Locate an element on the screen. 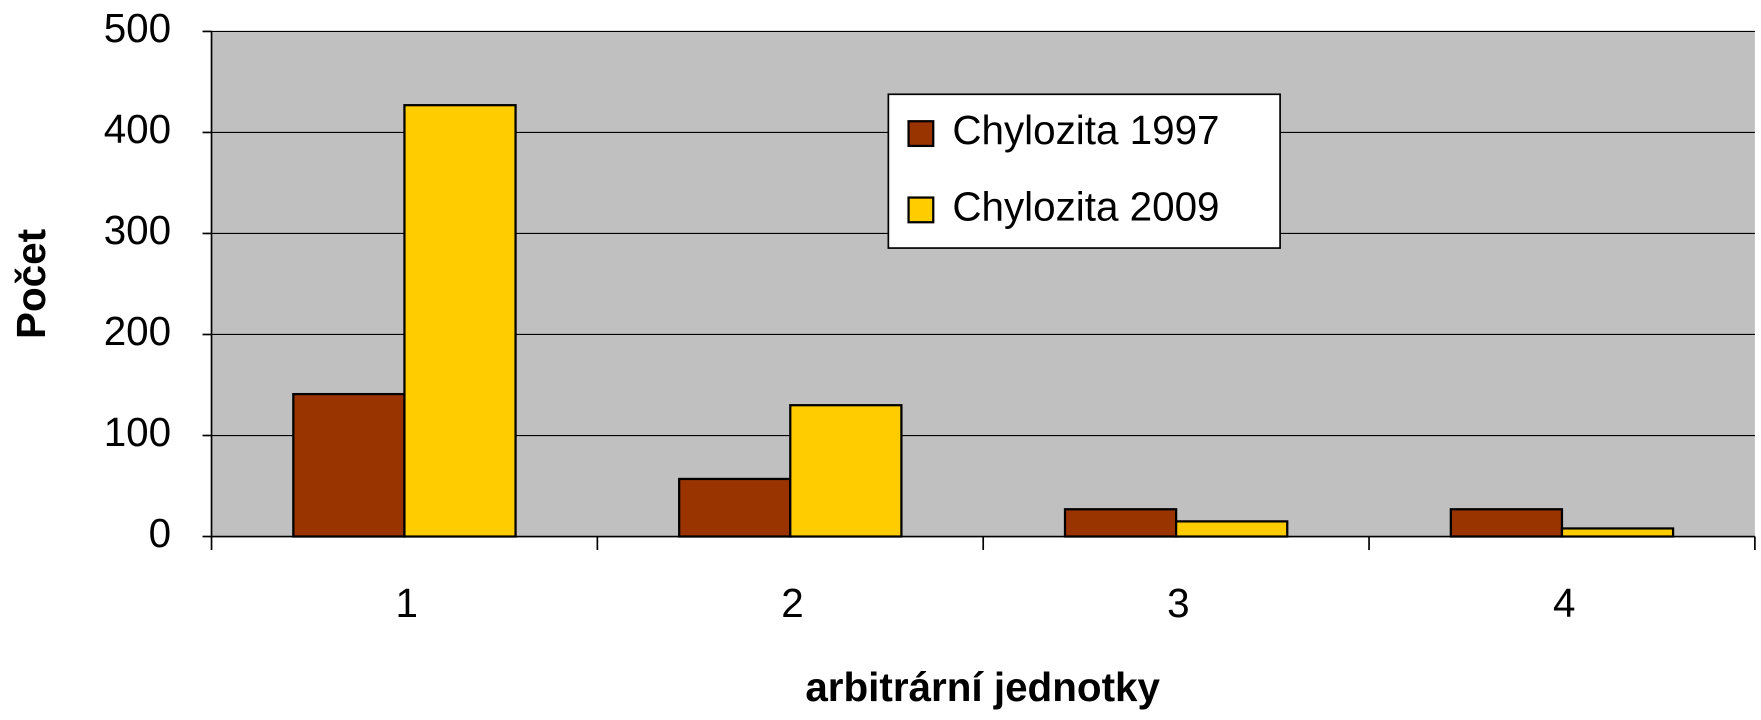  y-axis-label: Počet is located at coordinates (31, 284).